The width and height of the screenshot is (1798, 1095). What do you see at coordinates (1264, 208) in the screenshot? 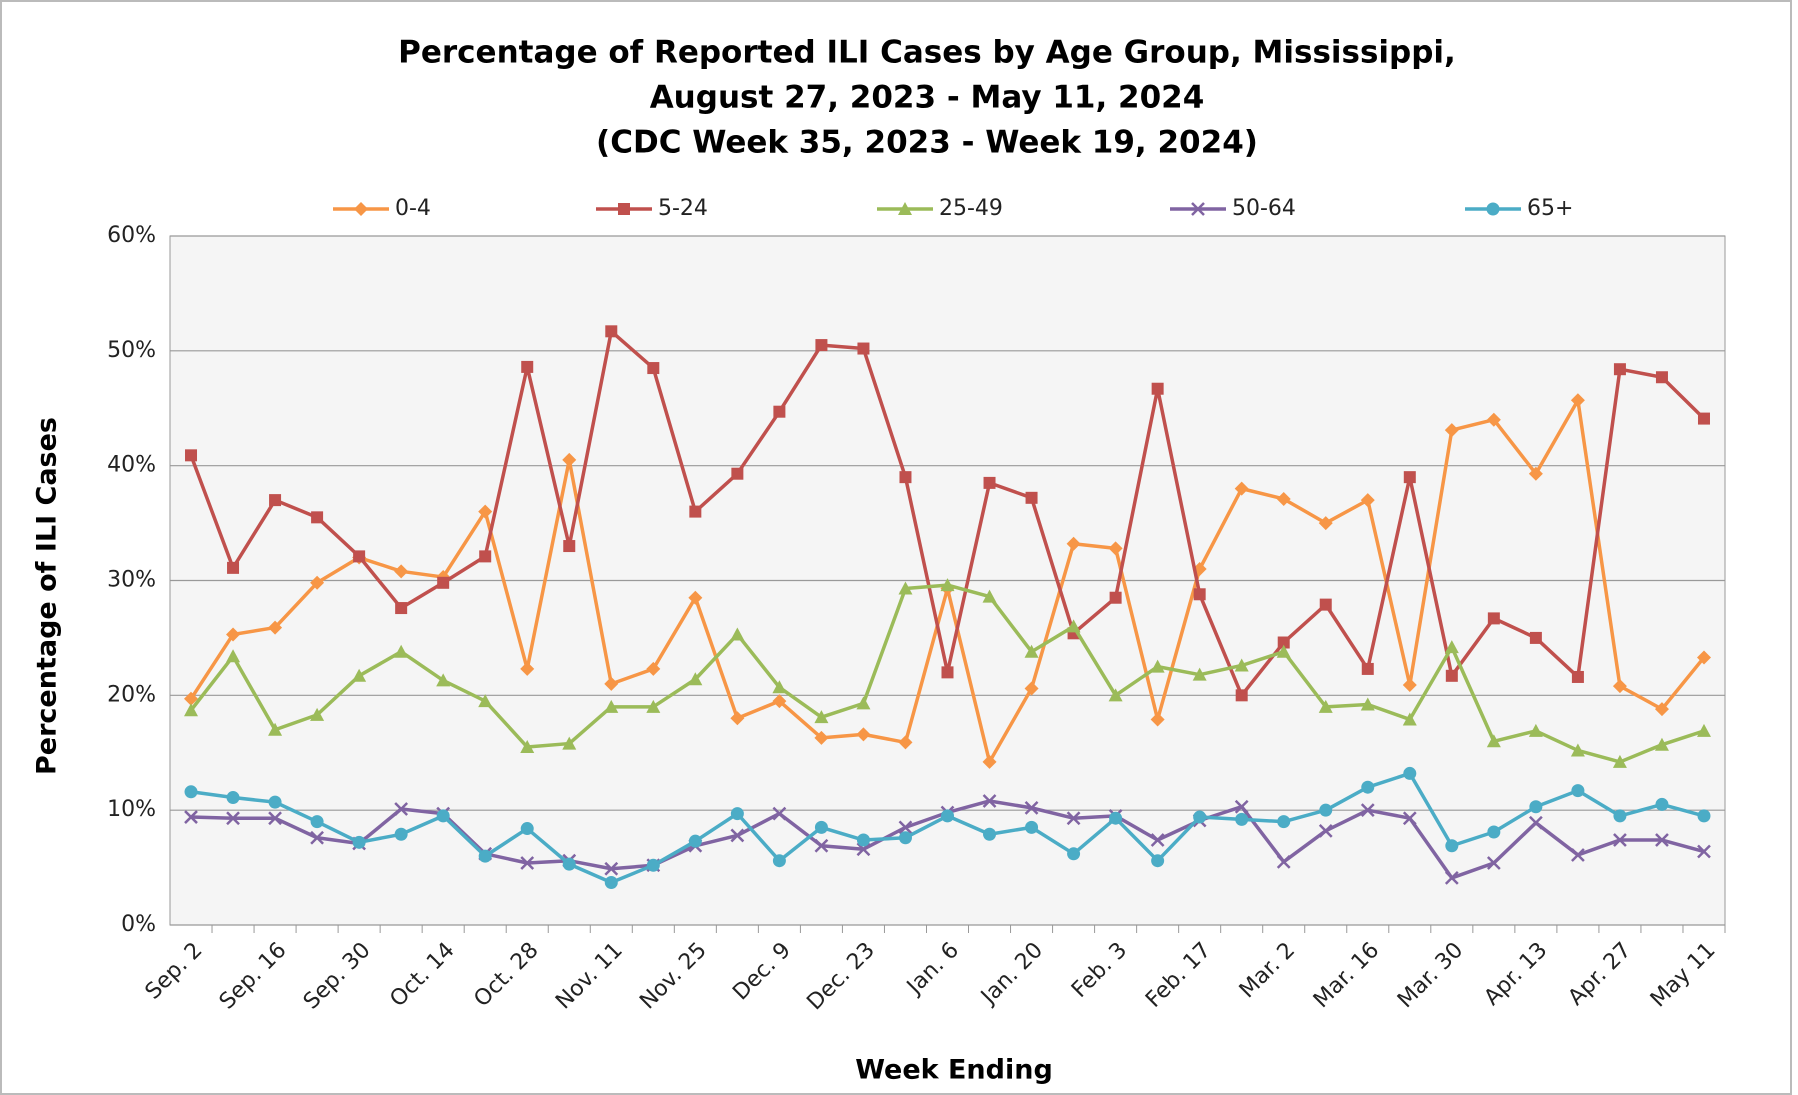
I see `legend-label: 50-64` at bounding box center [1264, 208].